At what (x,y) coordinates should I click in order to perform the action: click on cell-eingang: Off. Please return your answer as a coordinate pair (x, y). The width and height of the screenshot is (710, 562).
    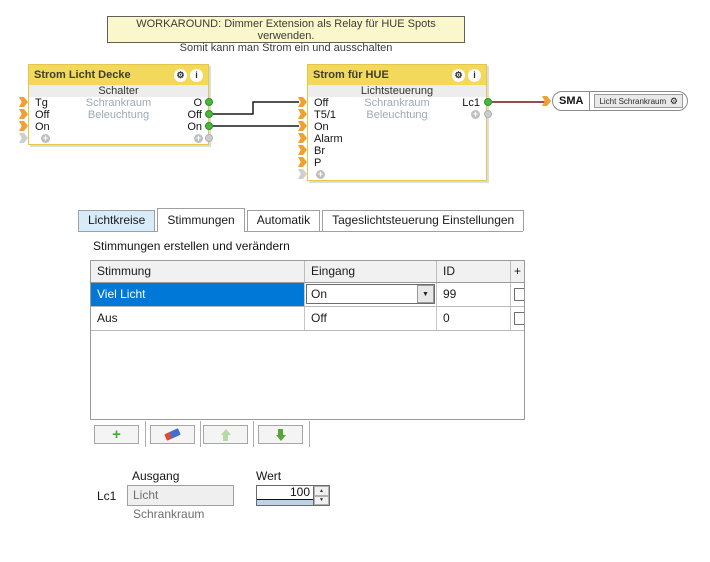
    Looking at the image, I should click on (371, 318).